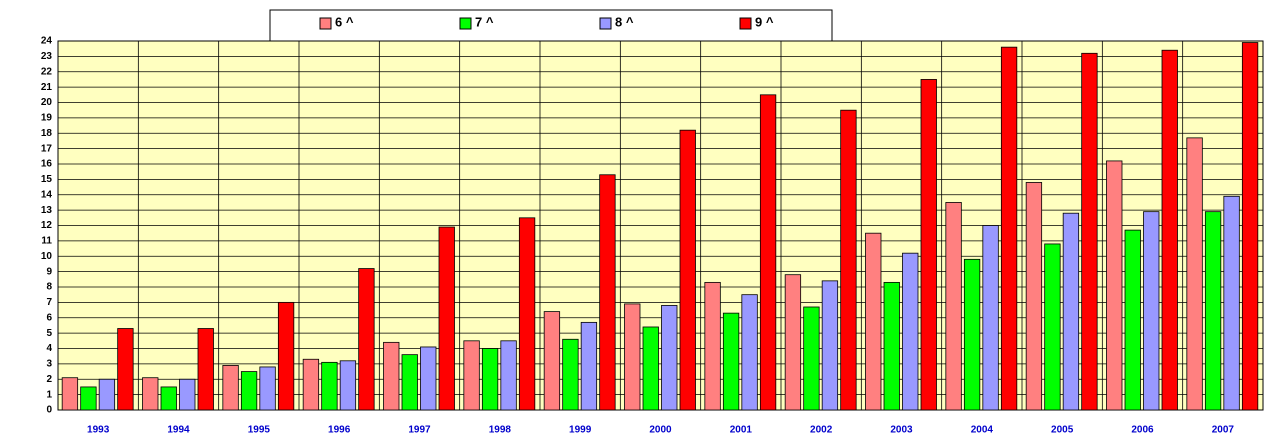 The image size is (1270, 439). Describe the element at coordinates (47, 71) in the screenshot. I see `y-tick-label: 22` at that location.